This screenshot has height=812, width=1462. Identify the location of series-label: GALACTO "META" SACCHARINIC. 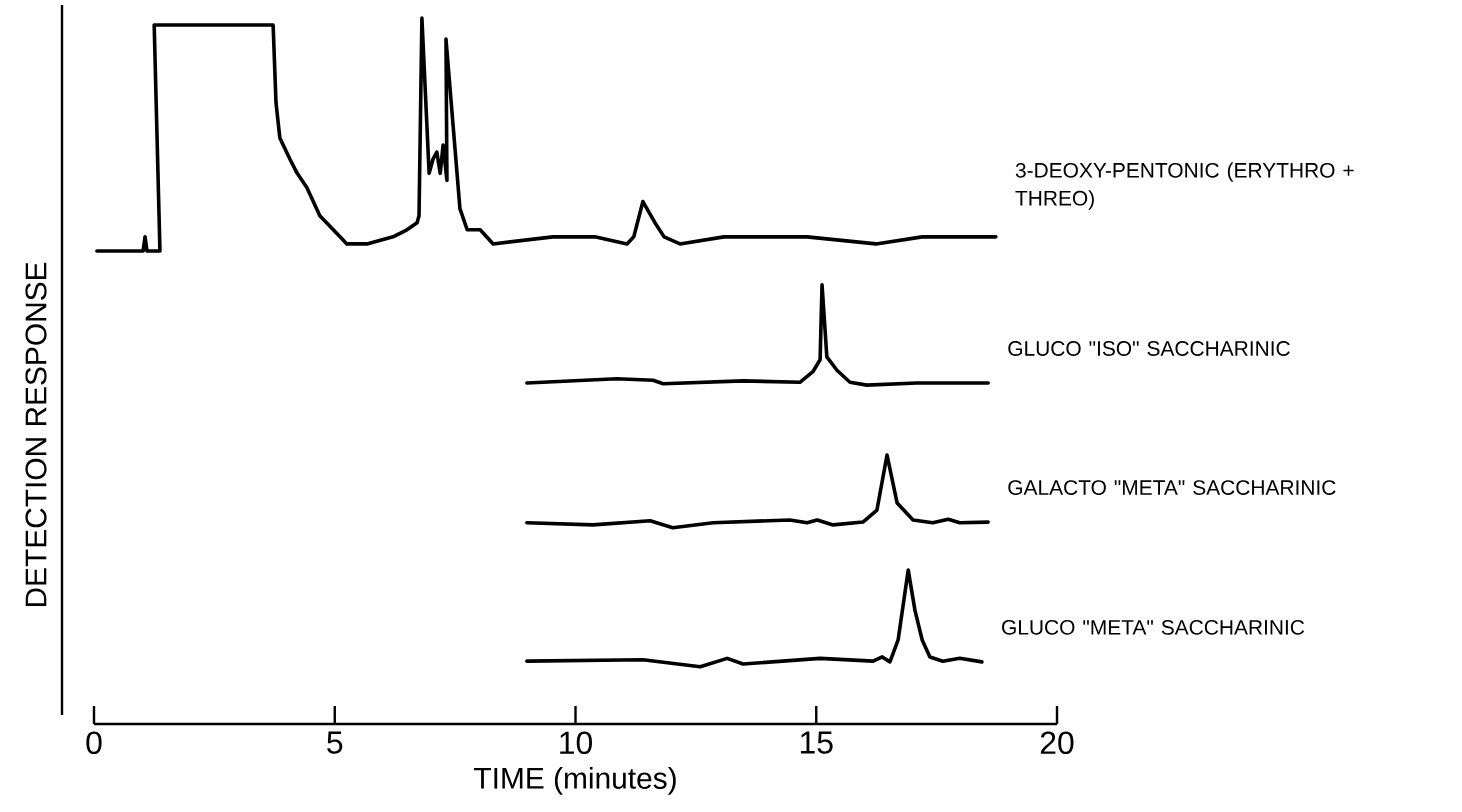
(1172, 487).